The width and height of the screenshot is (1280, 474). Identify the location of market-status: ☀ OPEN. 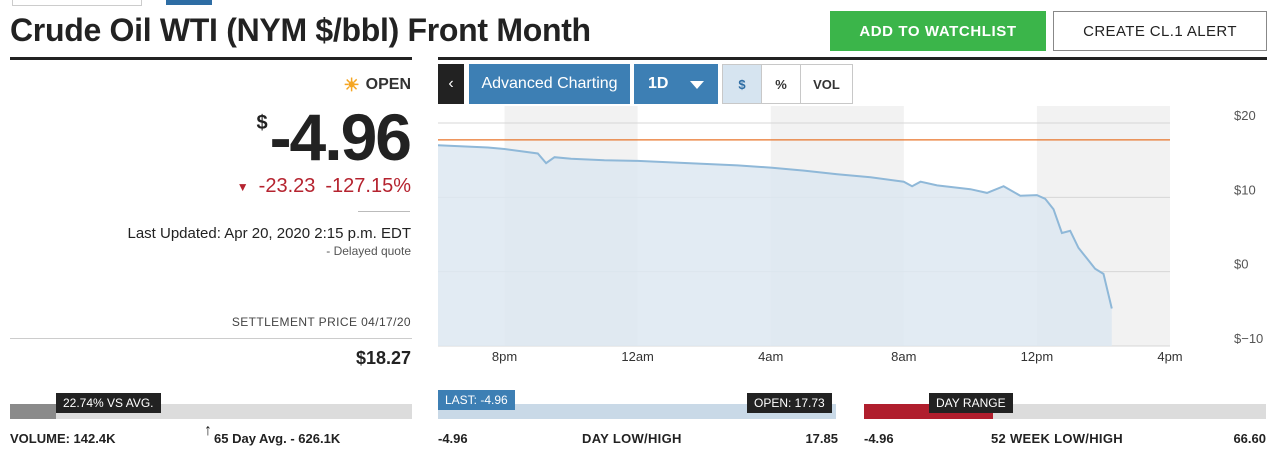
(377, 85).